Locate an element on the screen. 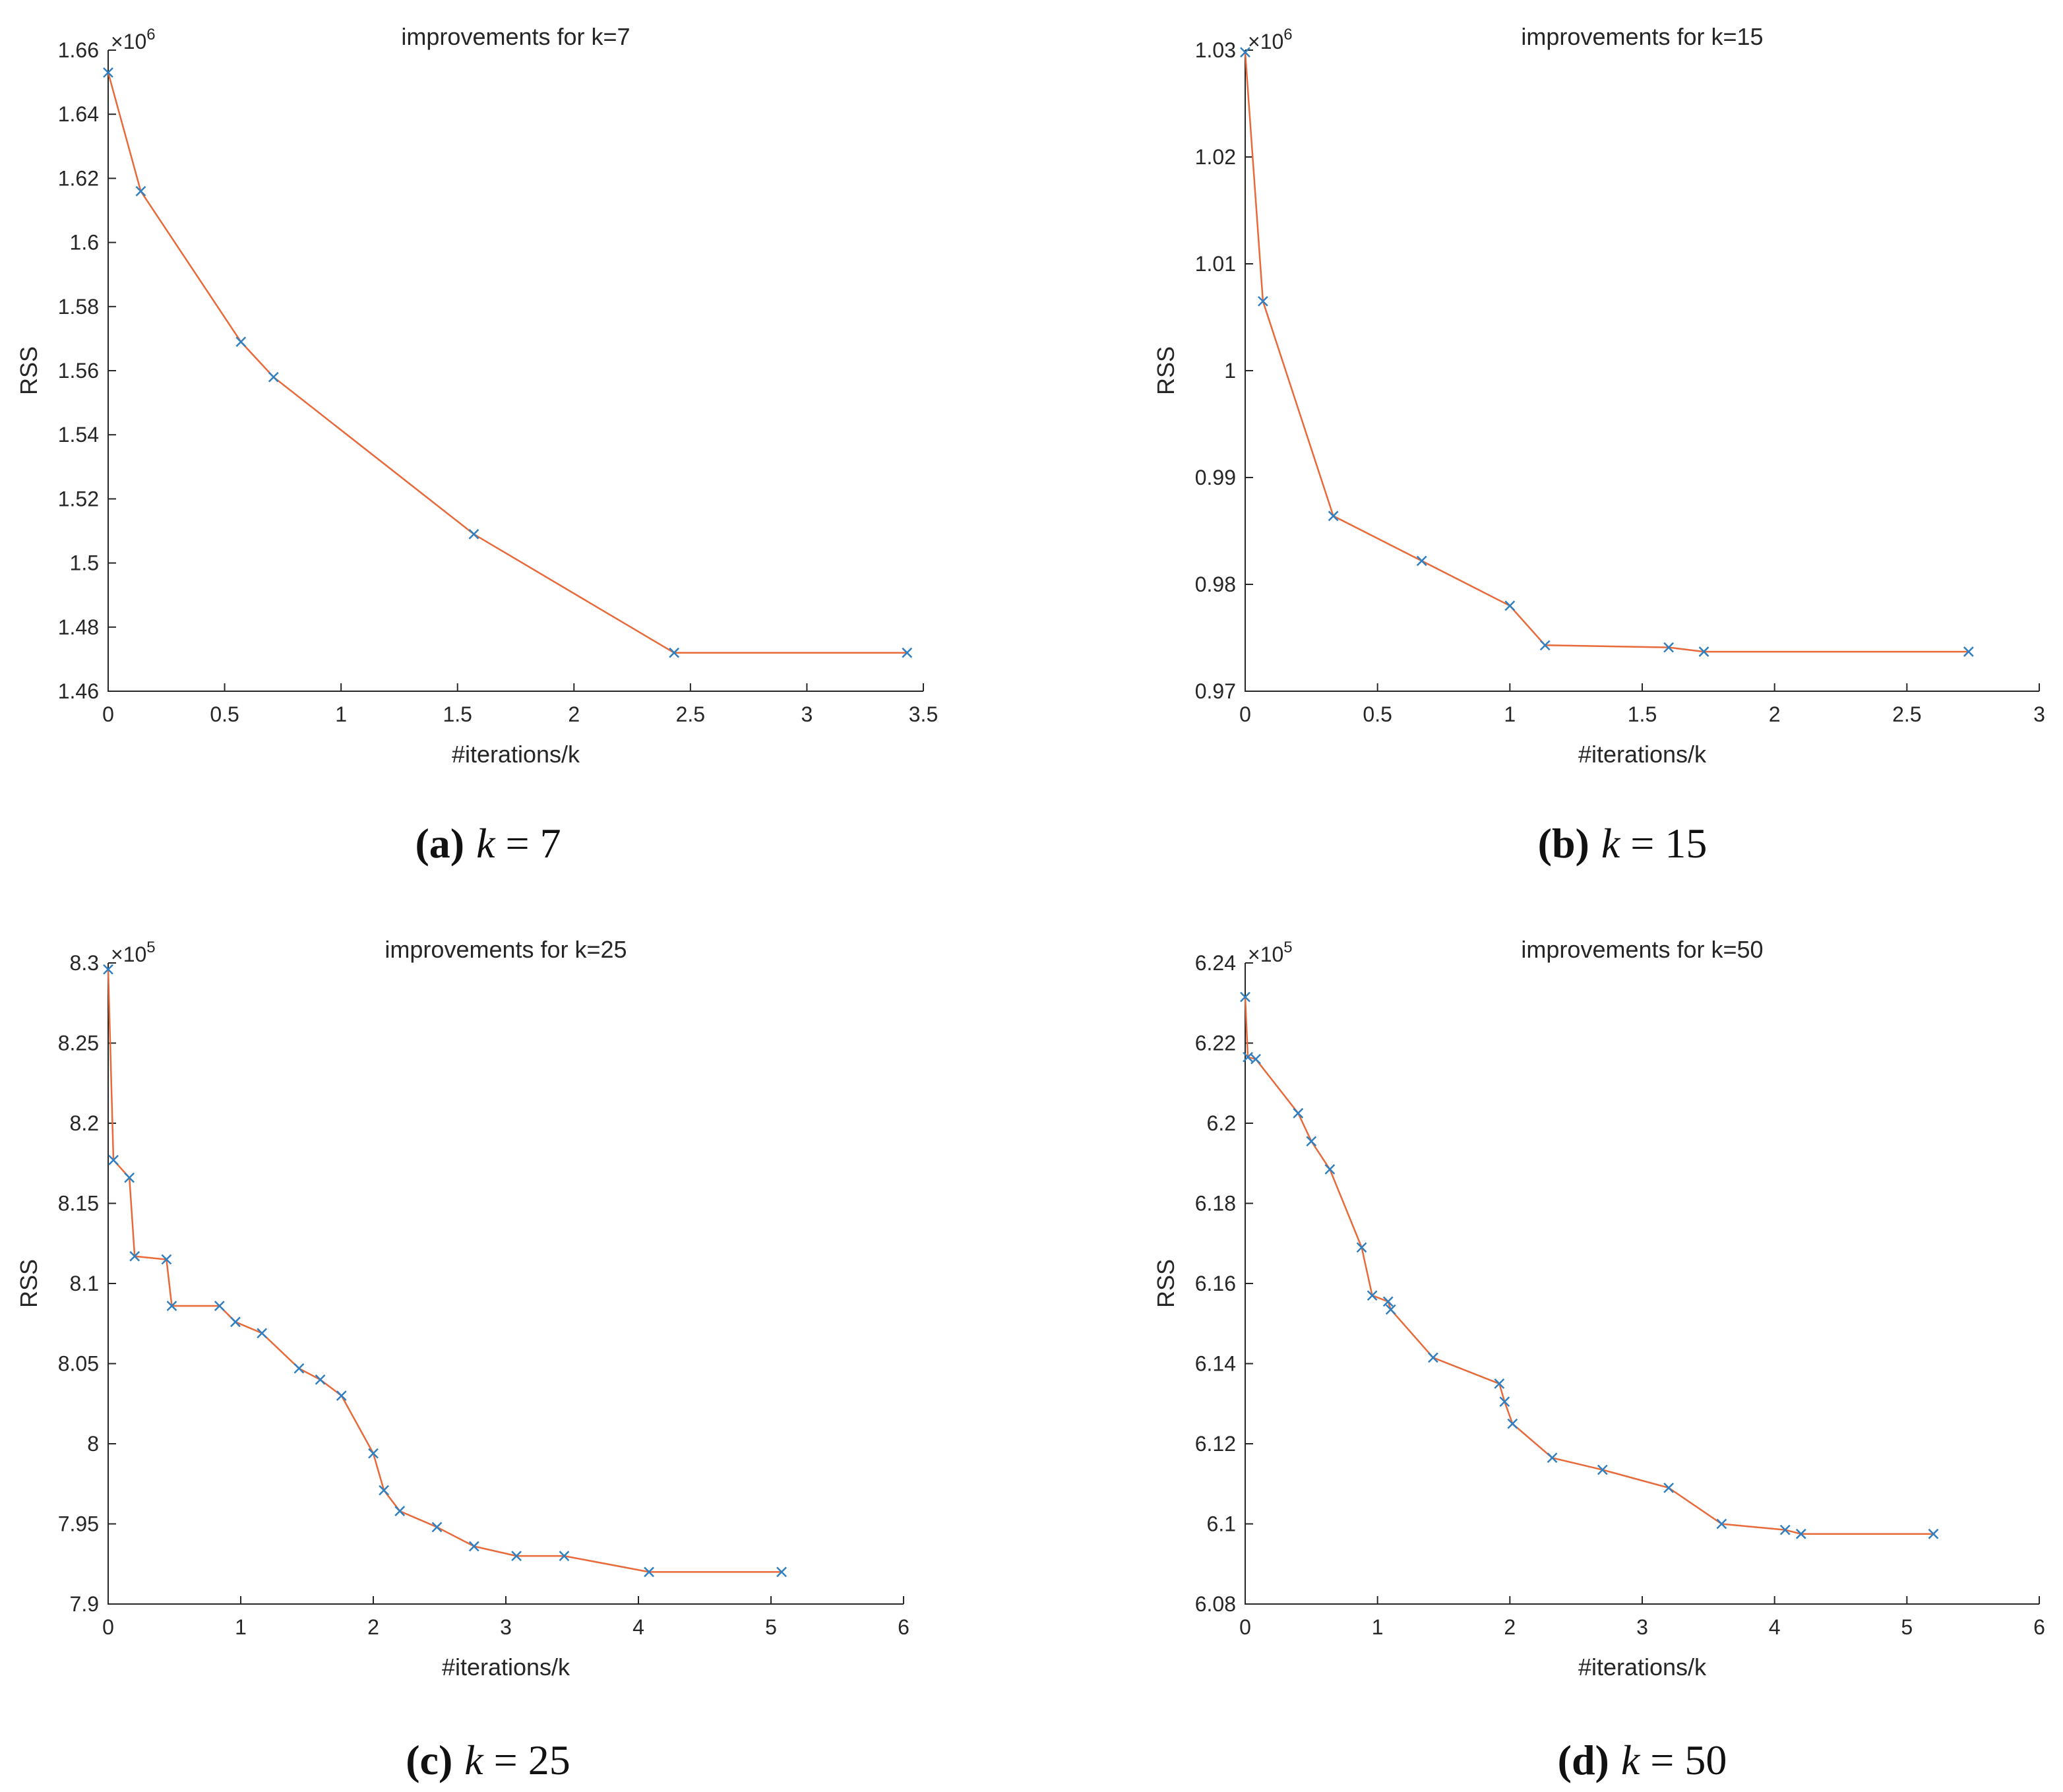 This screenshot has width=2063, height=1792. y-tick-label: 6.2 is located at coordinates (1221, 1123).